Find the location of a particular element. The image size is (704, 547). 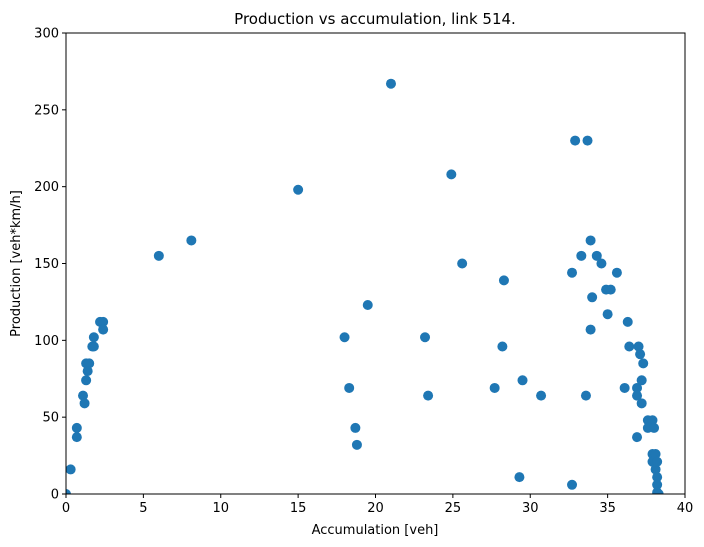

x-tick-label: 35 is located at coordinates (607, 508).